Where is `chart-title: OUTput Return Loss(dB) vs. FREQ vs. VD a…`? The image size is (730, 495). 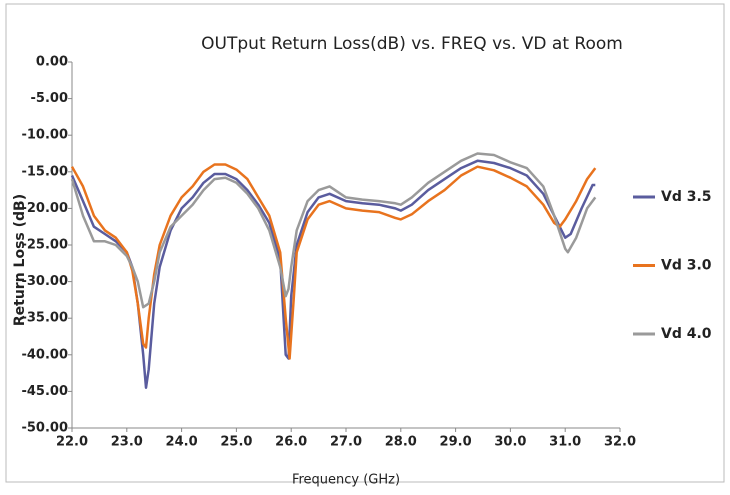
chart-title: OUTput Return Loss(dB) vs. FREQ vs. VD a… is located at coordinates (412, 44).